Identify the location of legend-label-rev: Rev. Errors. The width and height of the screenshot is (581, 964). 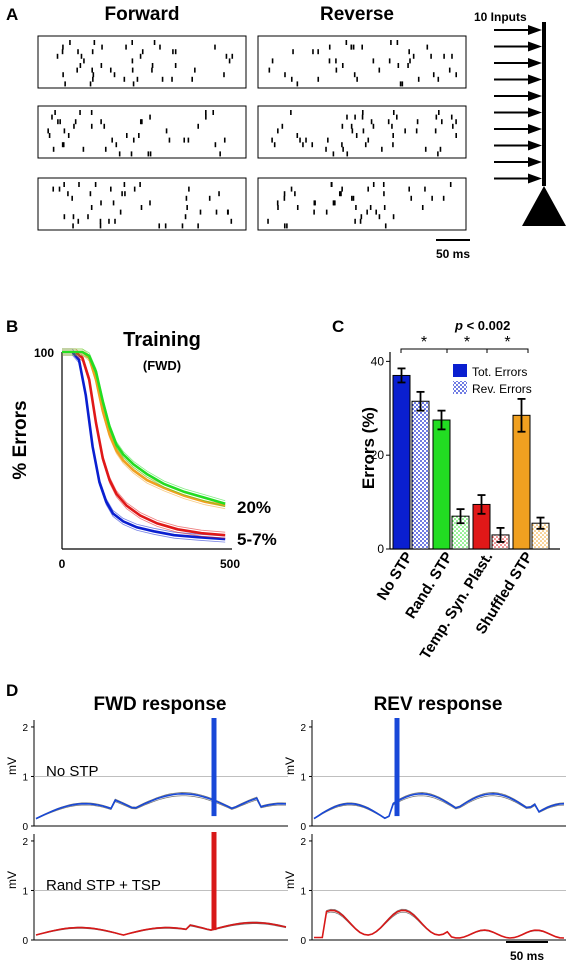
(502, 389).